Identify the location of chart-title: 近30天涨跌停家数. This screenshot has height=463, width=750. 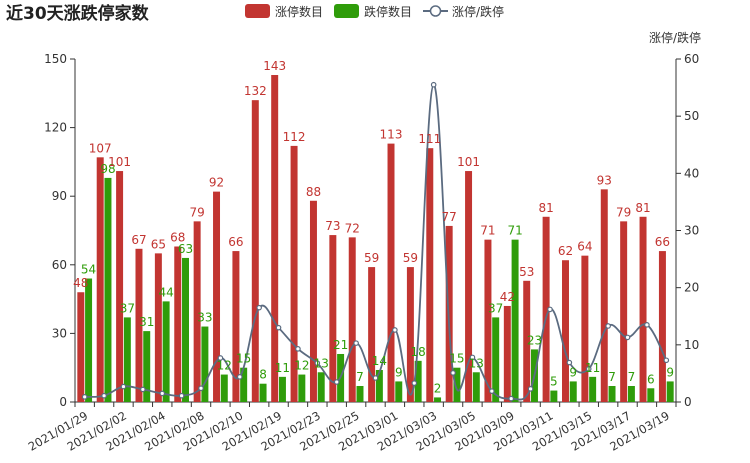
(78, 13).